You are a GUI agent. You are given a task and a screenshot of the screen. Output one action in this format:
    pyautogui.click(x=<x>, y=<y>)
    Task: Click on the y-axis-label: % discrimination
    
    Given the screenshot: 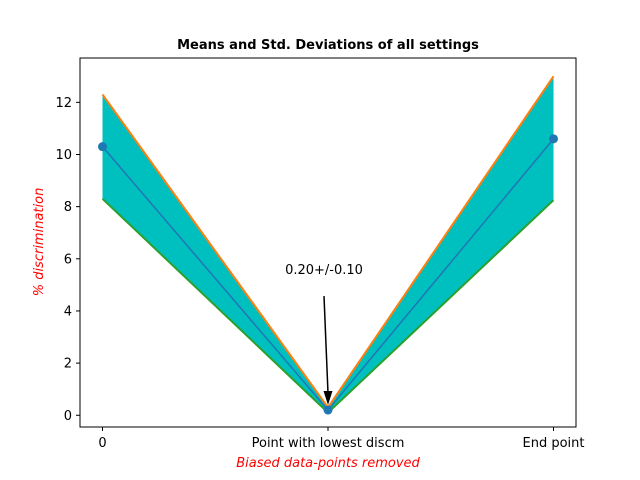 What is the action you would take?
    pyautogui.click(x=39, y=242)
    